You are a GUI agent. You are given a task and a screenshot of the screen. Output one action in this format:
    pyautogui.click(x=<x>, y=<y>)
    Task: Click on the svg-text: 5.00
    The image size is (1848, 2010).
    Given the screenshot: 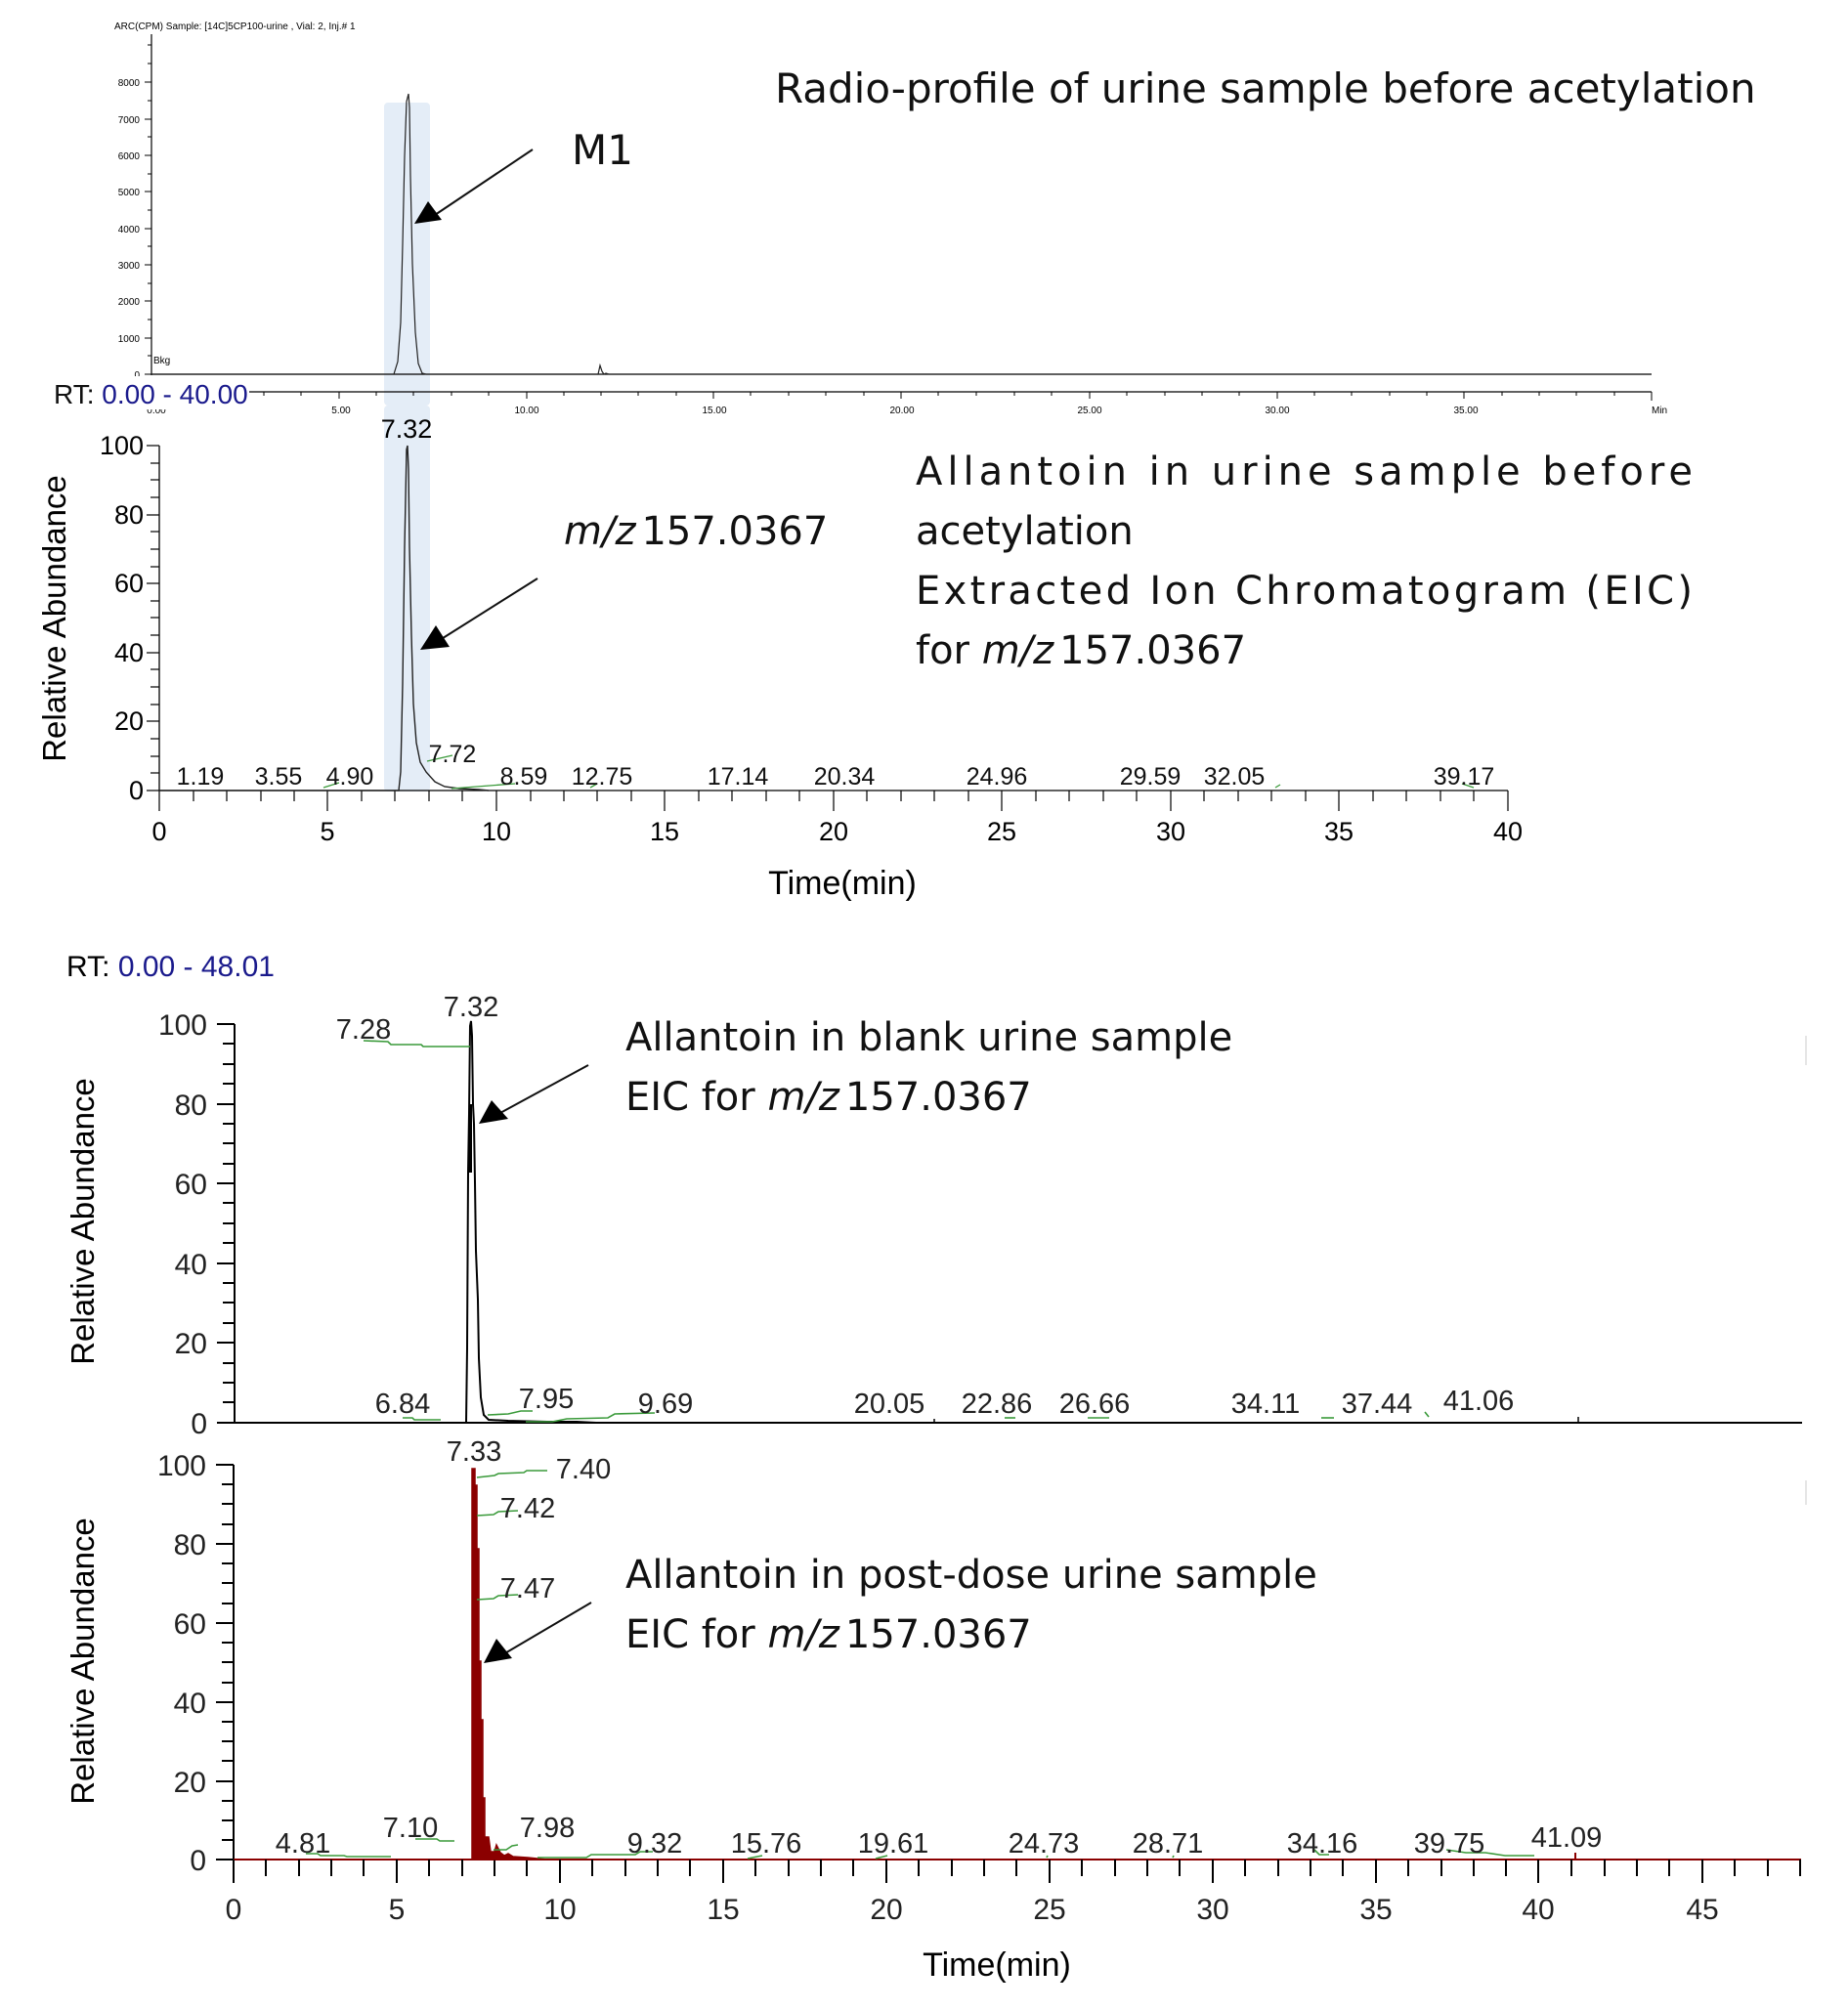 What is the action you would take?
    pyautogui.click(x=341, y=411)
    